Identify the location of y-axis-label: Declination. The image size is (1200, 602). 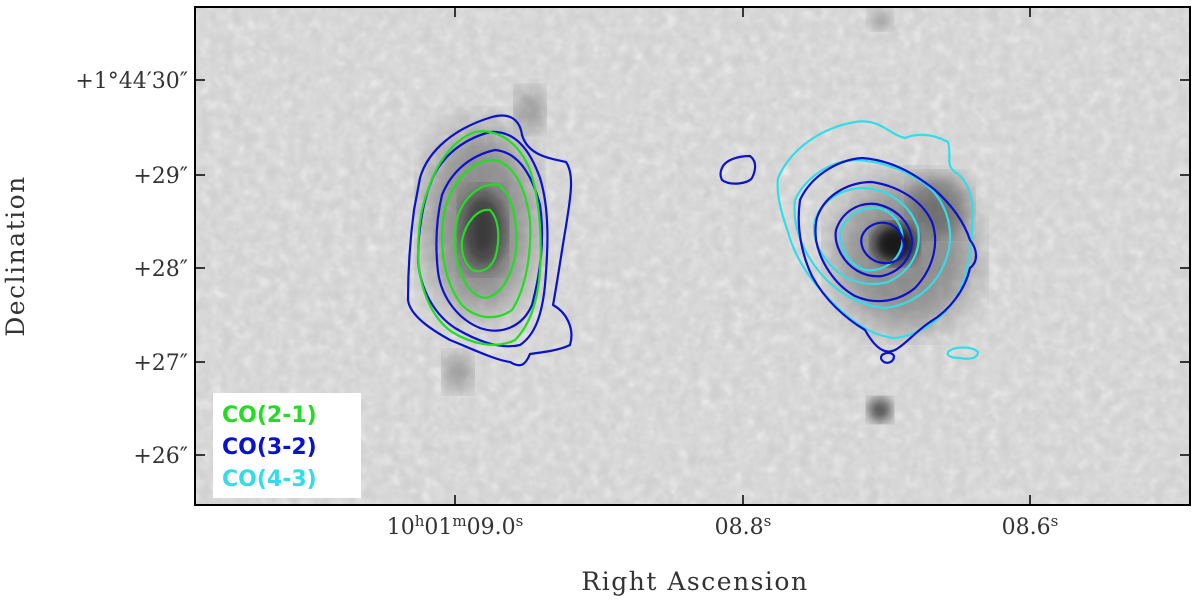
(15, 256).